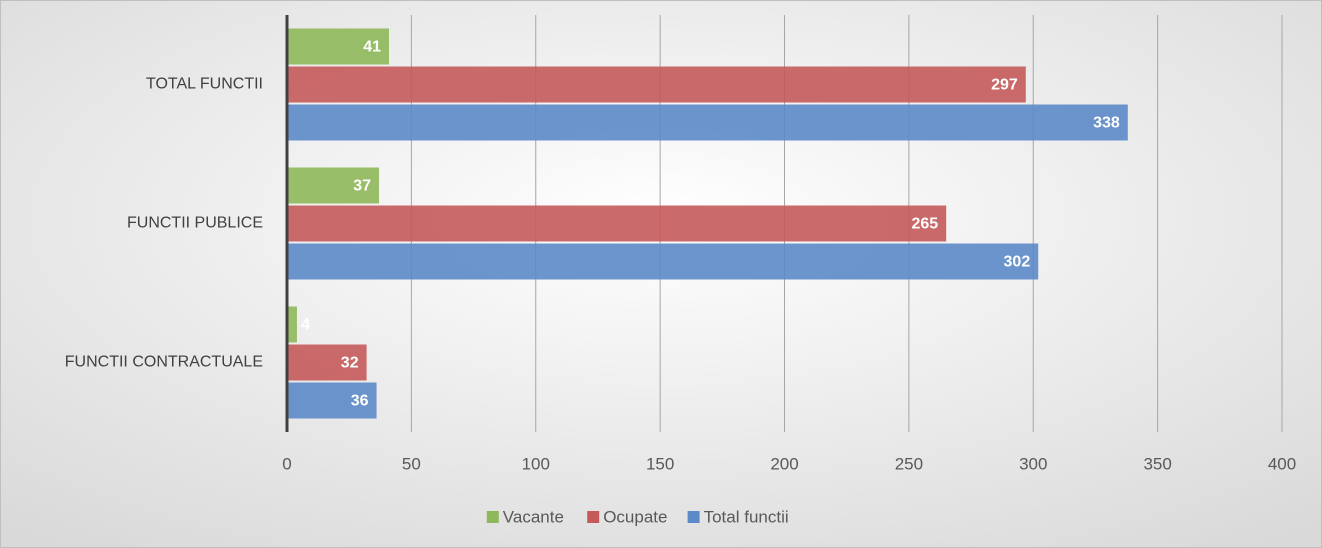 The width and height of the screenshot is (1322, 548). What do you see at coordinates (660, 463) in the screenshot?
I see `x-tick-label: 150` at bounding box center [660, 463].